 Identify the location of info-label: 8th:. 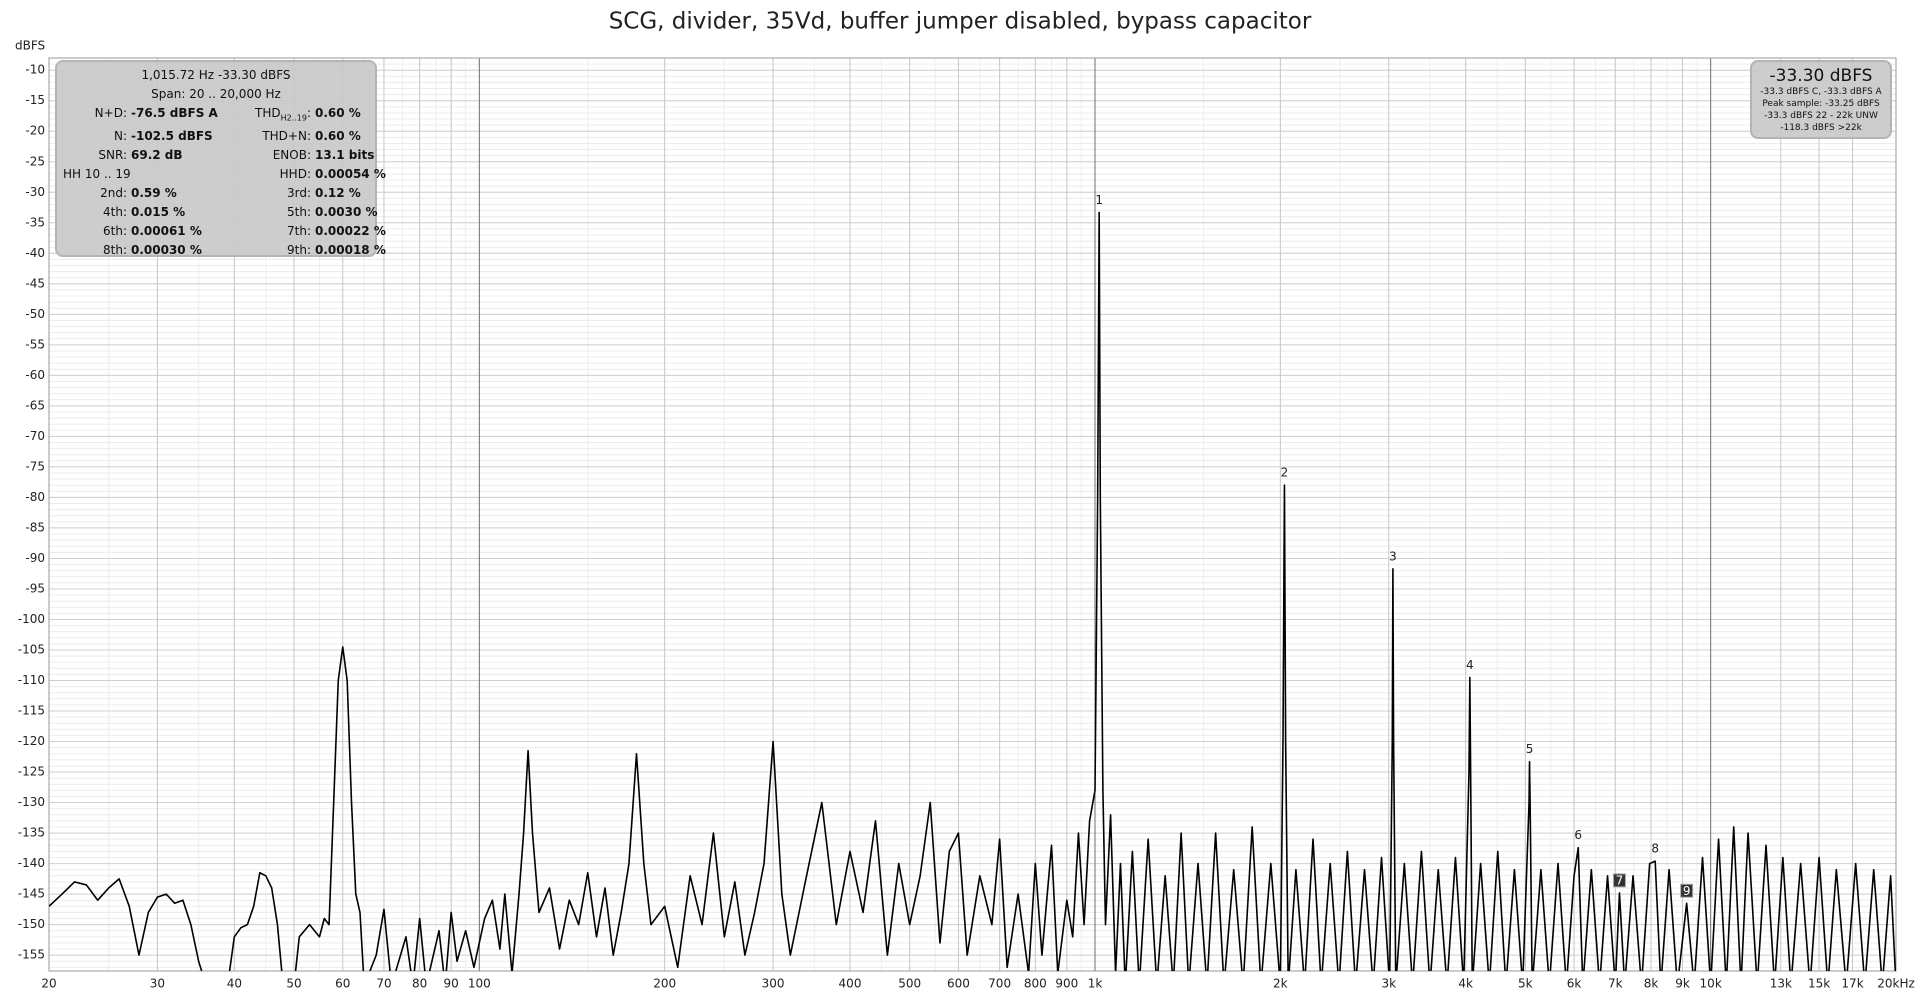
(97, 250).